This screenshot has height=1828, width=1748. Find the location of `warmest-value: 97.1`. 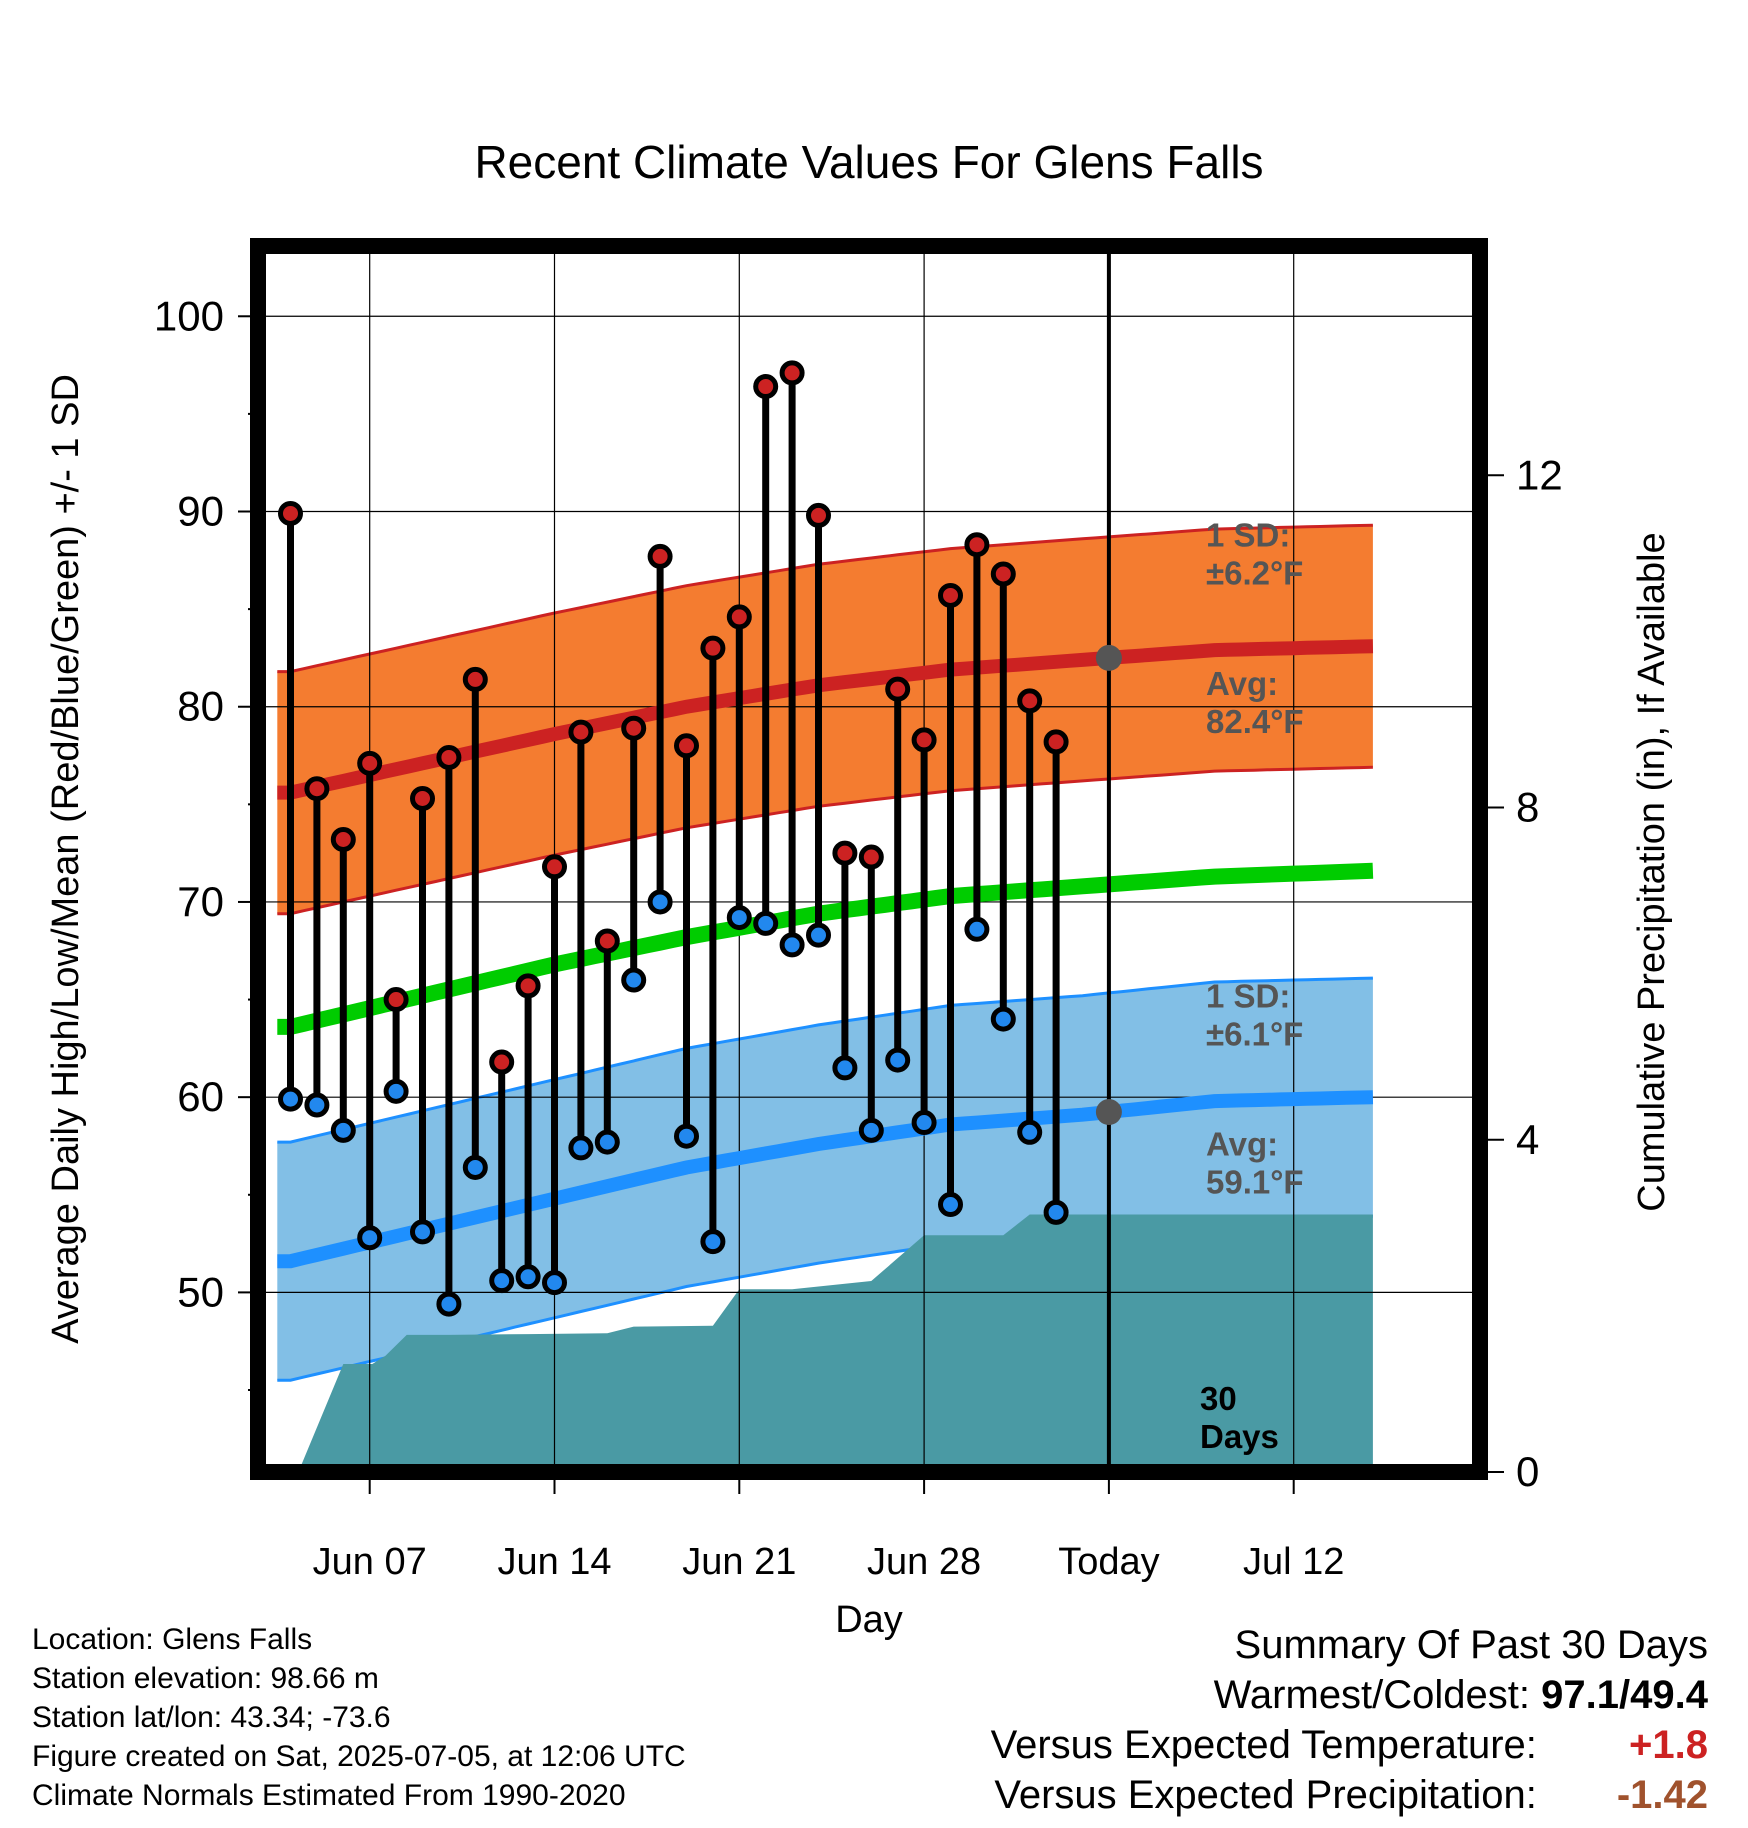

warmest-value: 97.1 is located at coordinates (1580, 1695).